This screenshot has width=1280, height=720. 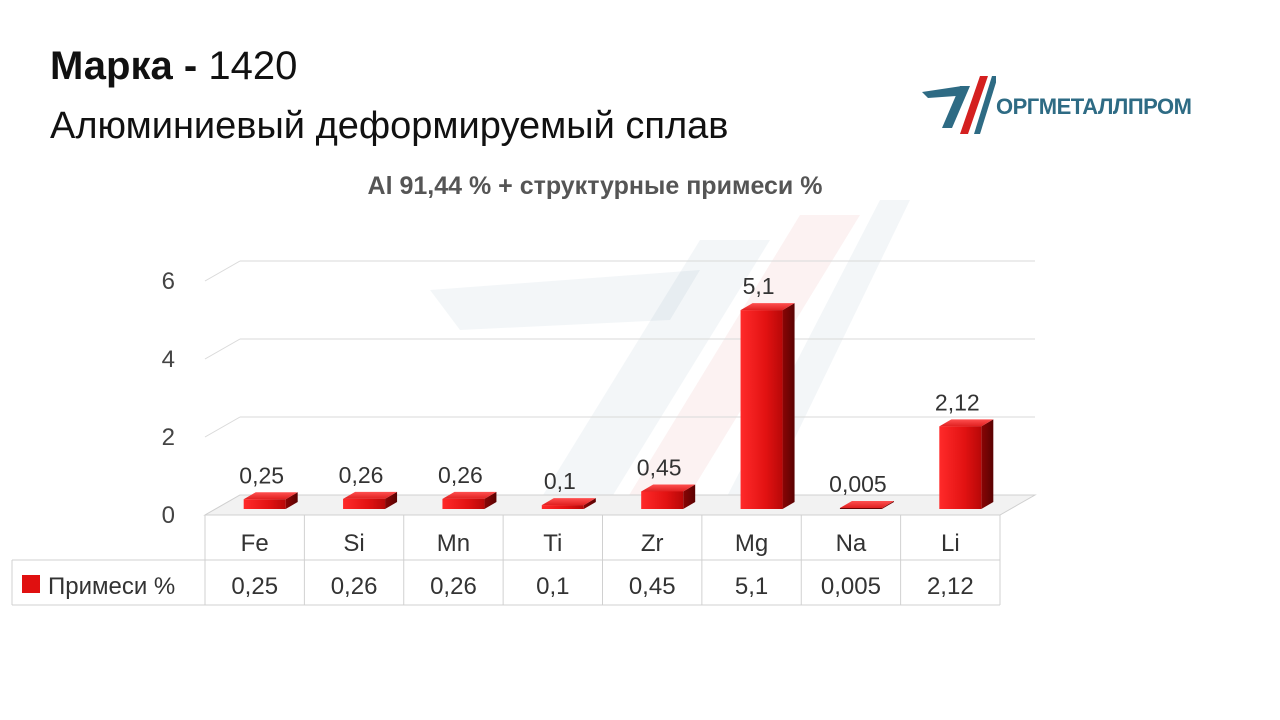 I want to click on category-label: Li, so click(x=950, y=543).